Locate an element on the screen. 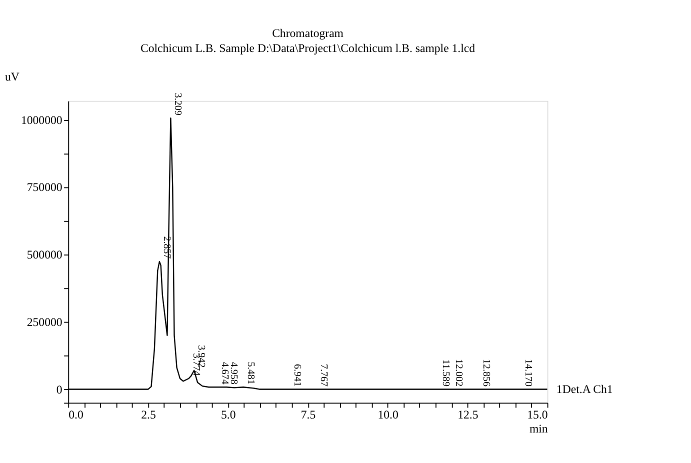 The width and height of the screenshot is (691, 463). x-tick-label: 5.0 is located at coordinates (228, 415).